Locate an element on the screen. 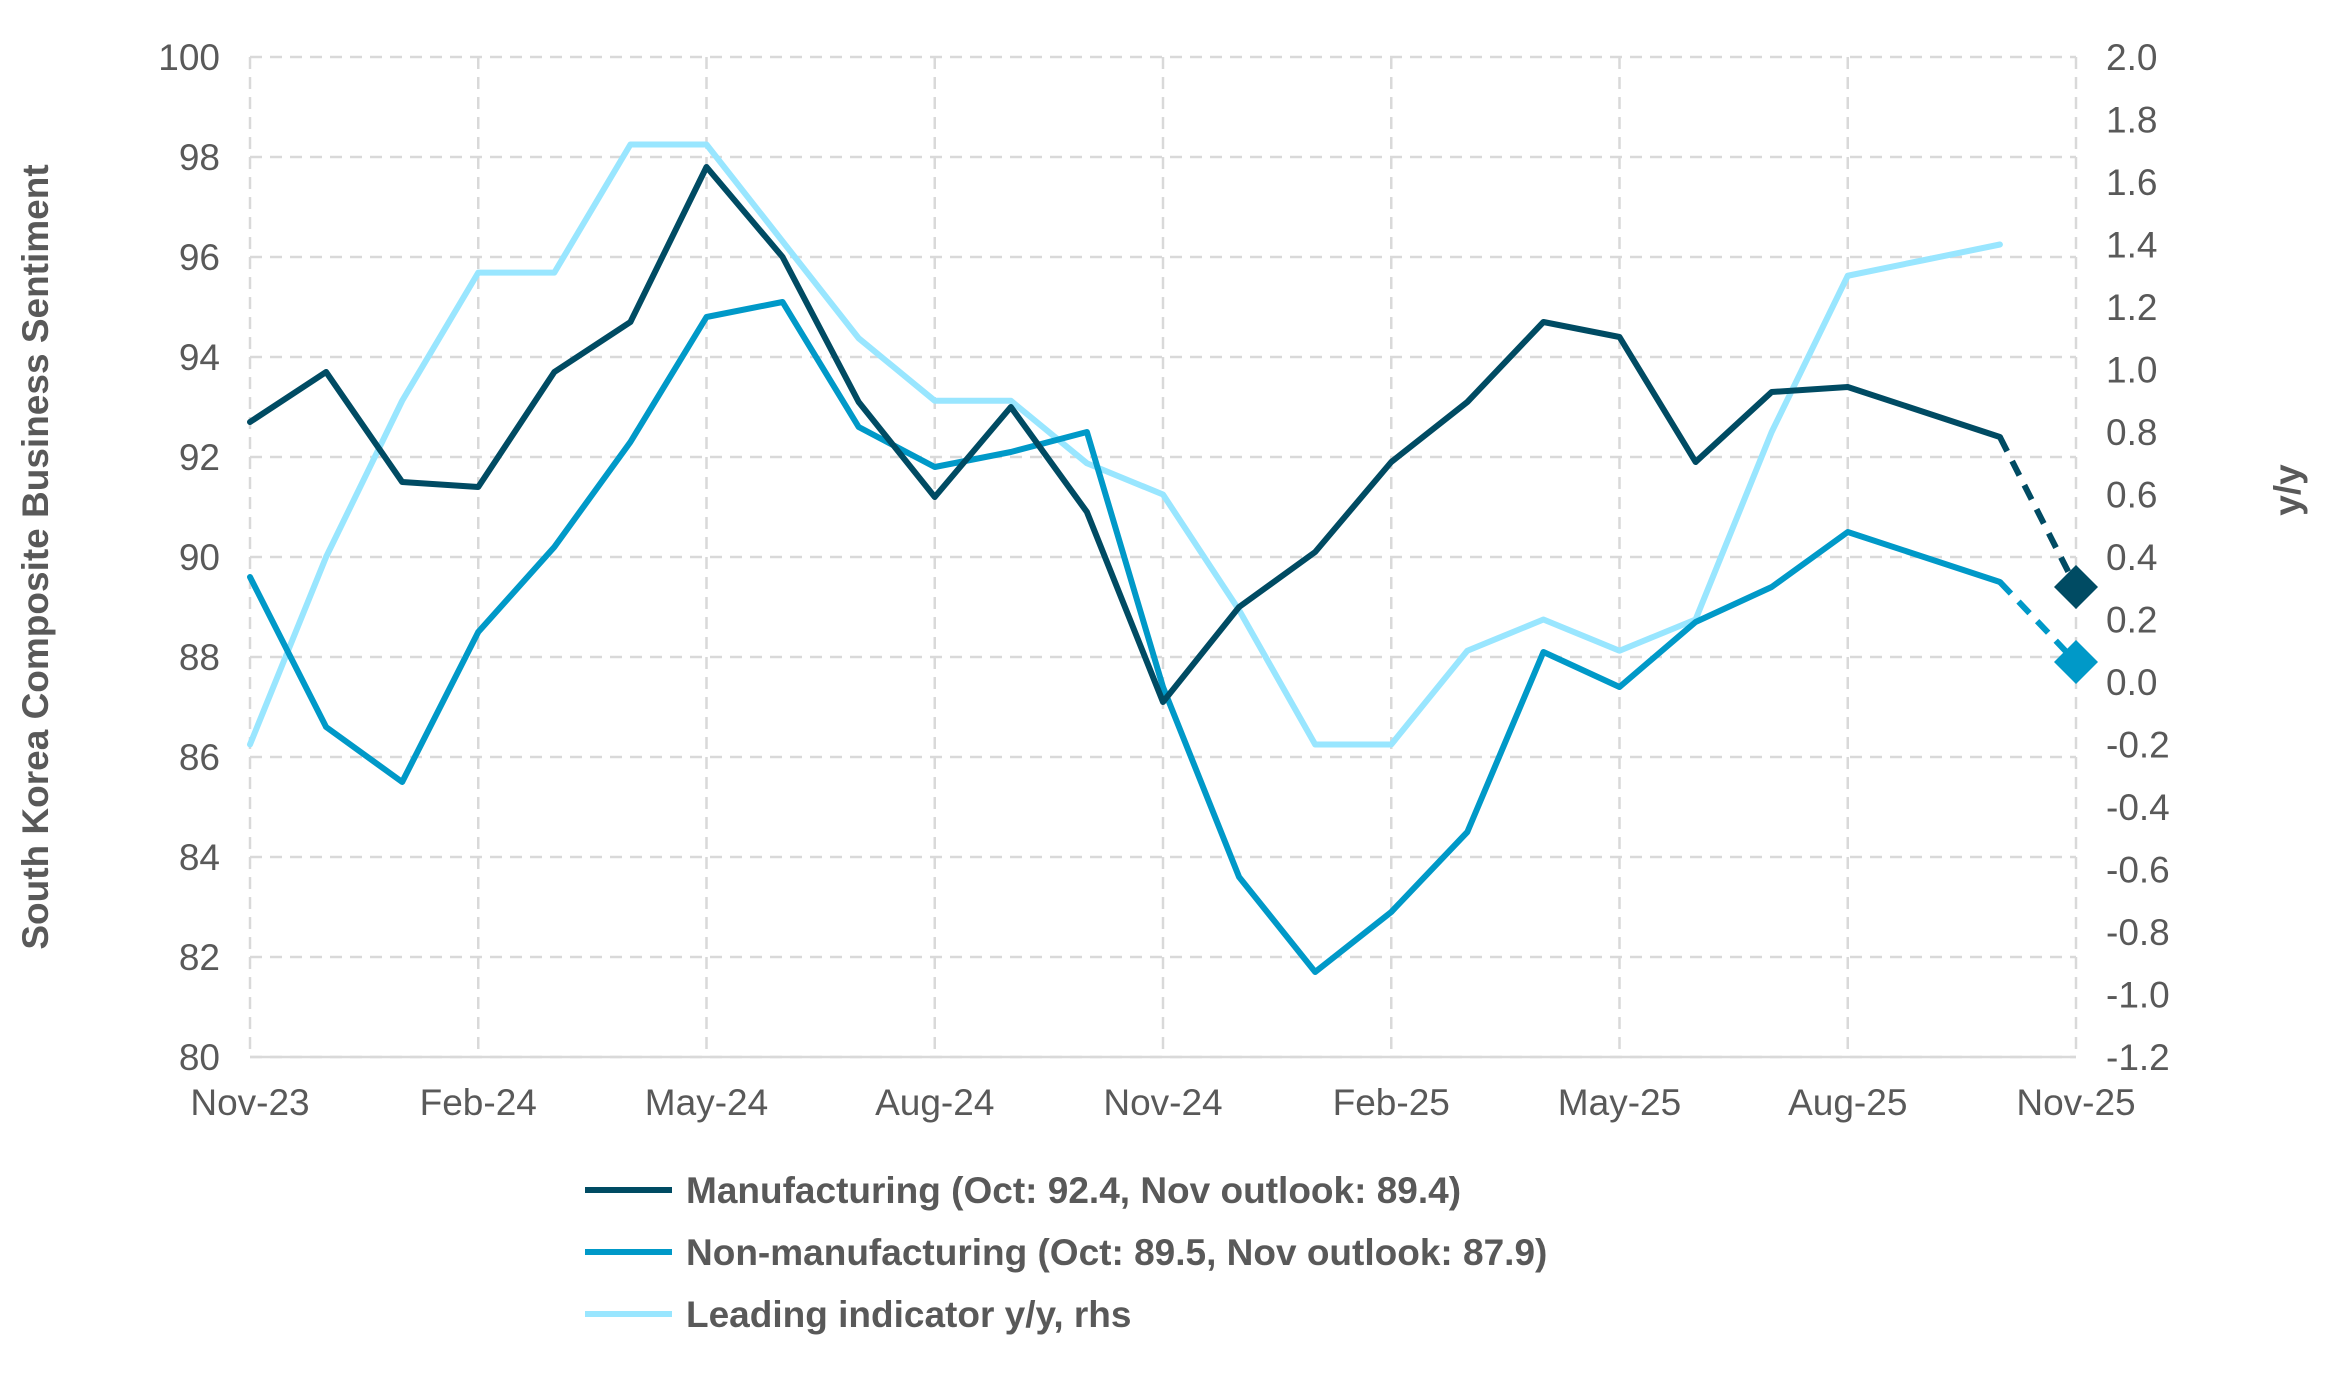  y-tick-label: 86 is located at coordinates (199, 757).